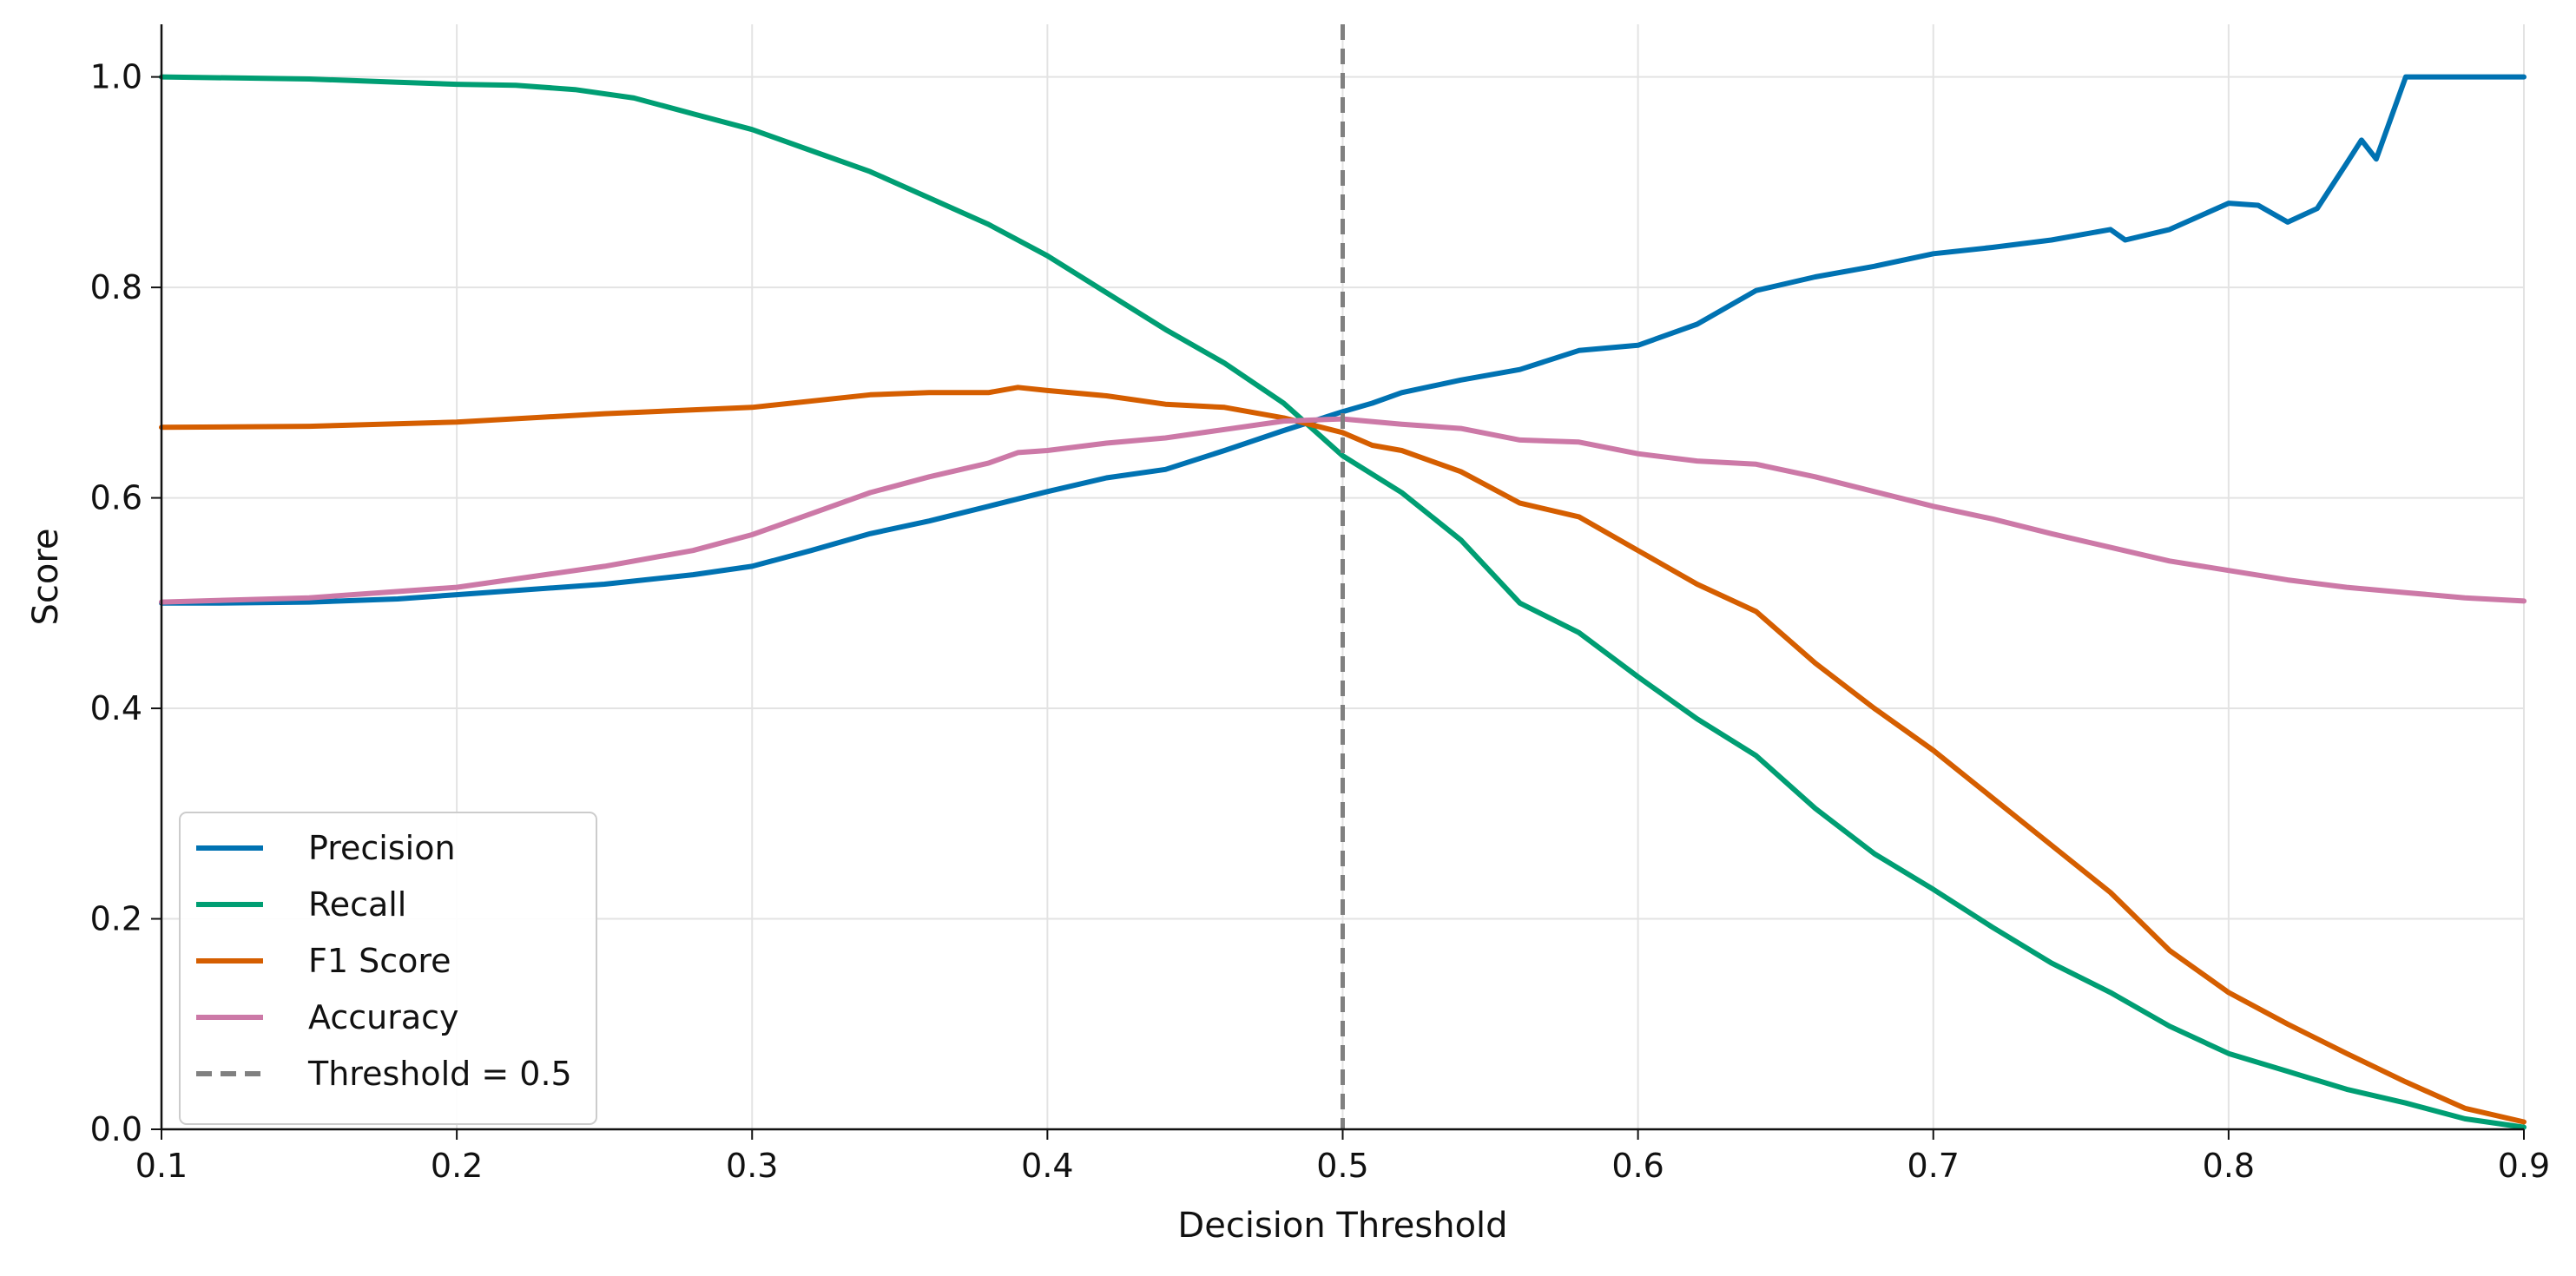 The width and height of the screenshot is (2576, 1276). What do you see at coordinates (116, 77) in the screenshot?
I see `y-tick-label: 1.0` at bounding box center [116, 77].